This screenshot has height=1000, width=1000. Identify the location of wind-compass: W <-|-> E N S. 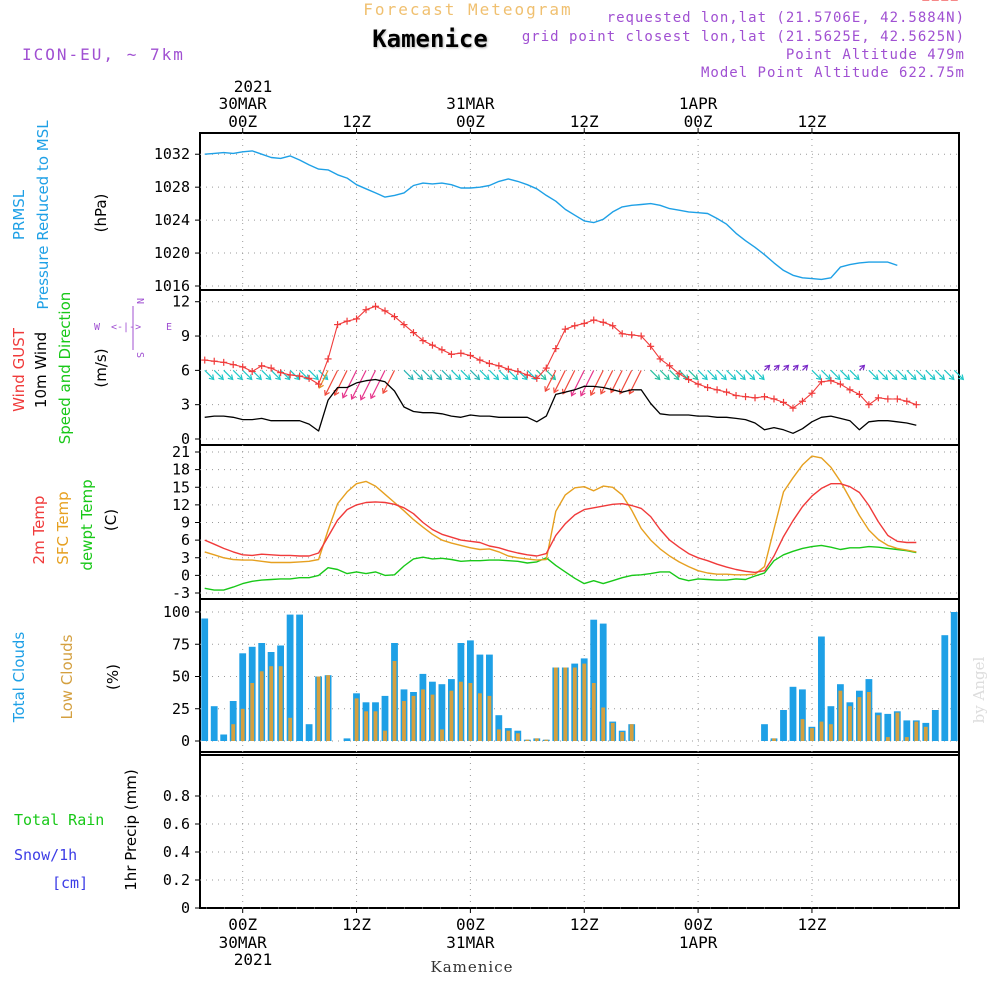
(133, 328).